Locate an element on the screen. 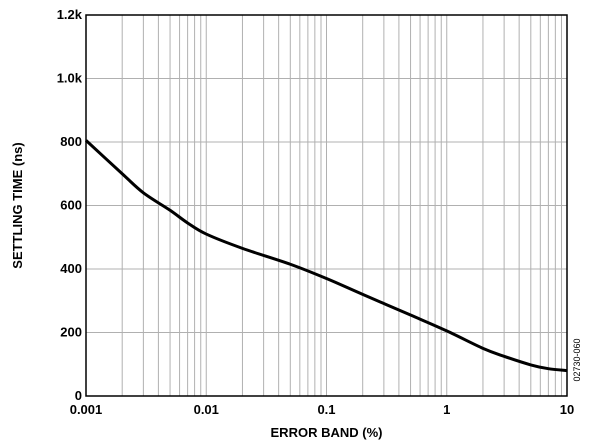  x-tick-label: 0.001 is located at coordinates (86, 409).